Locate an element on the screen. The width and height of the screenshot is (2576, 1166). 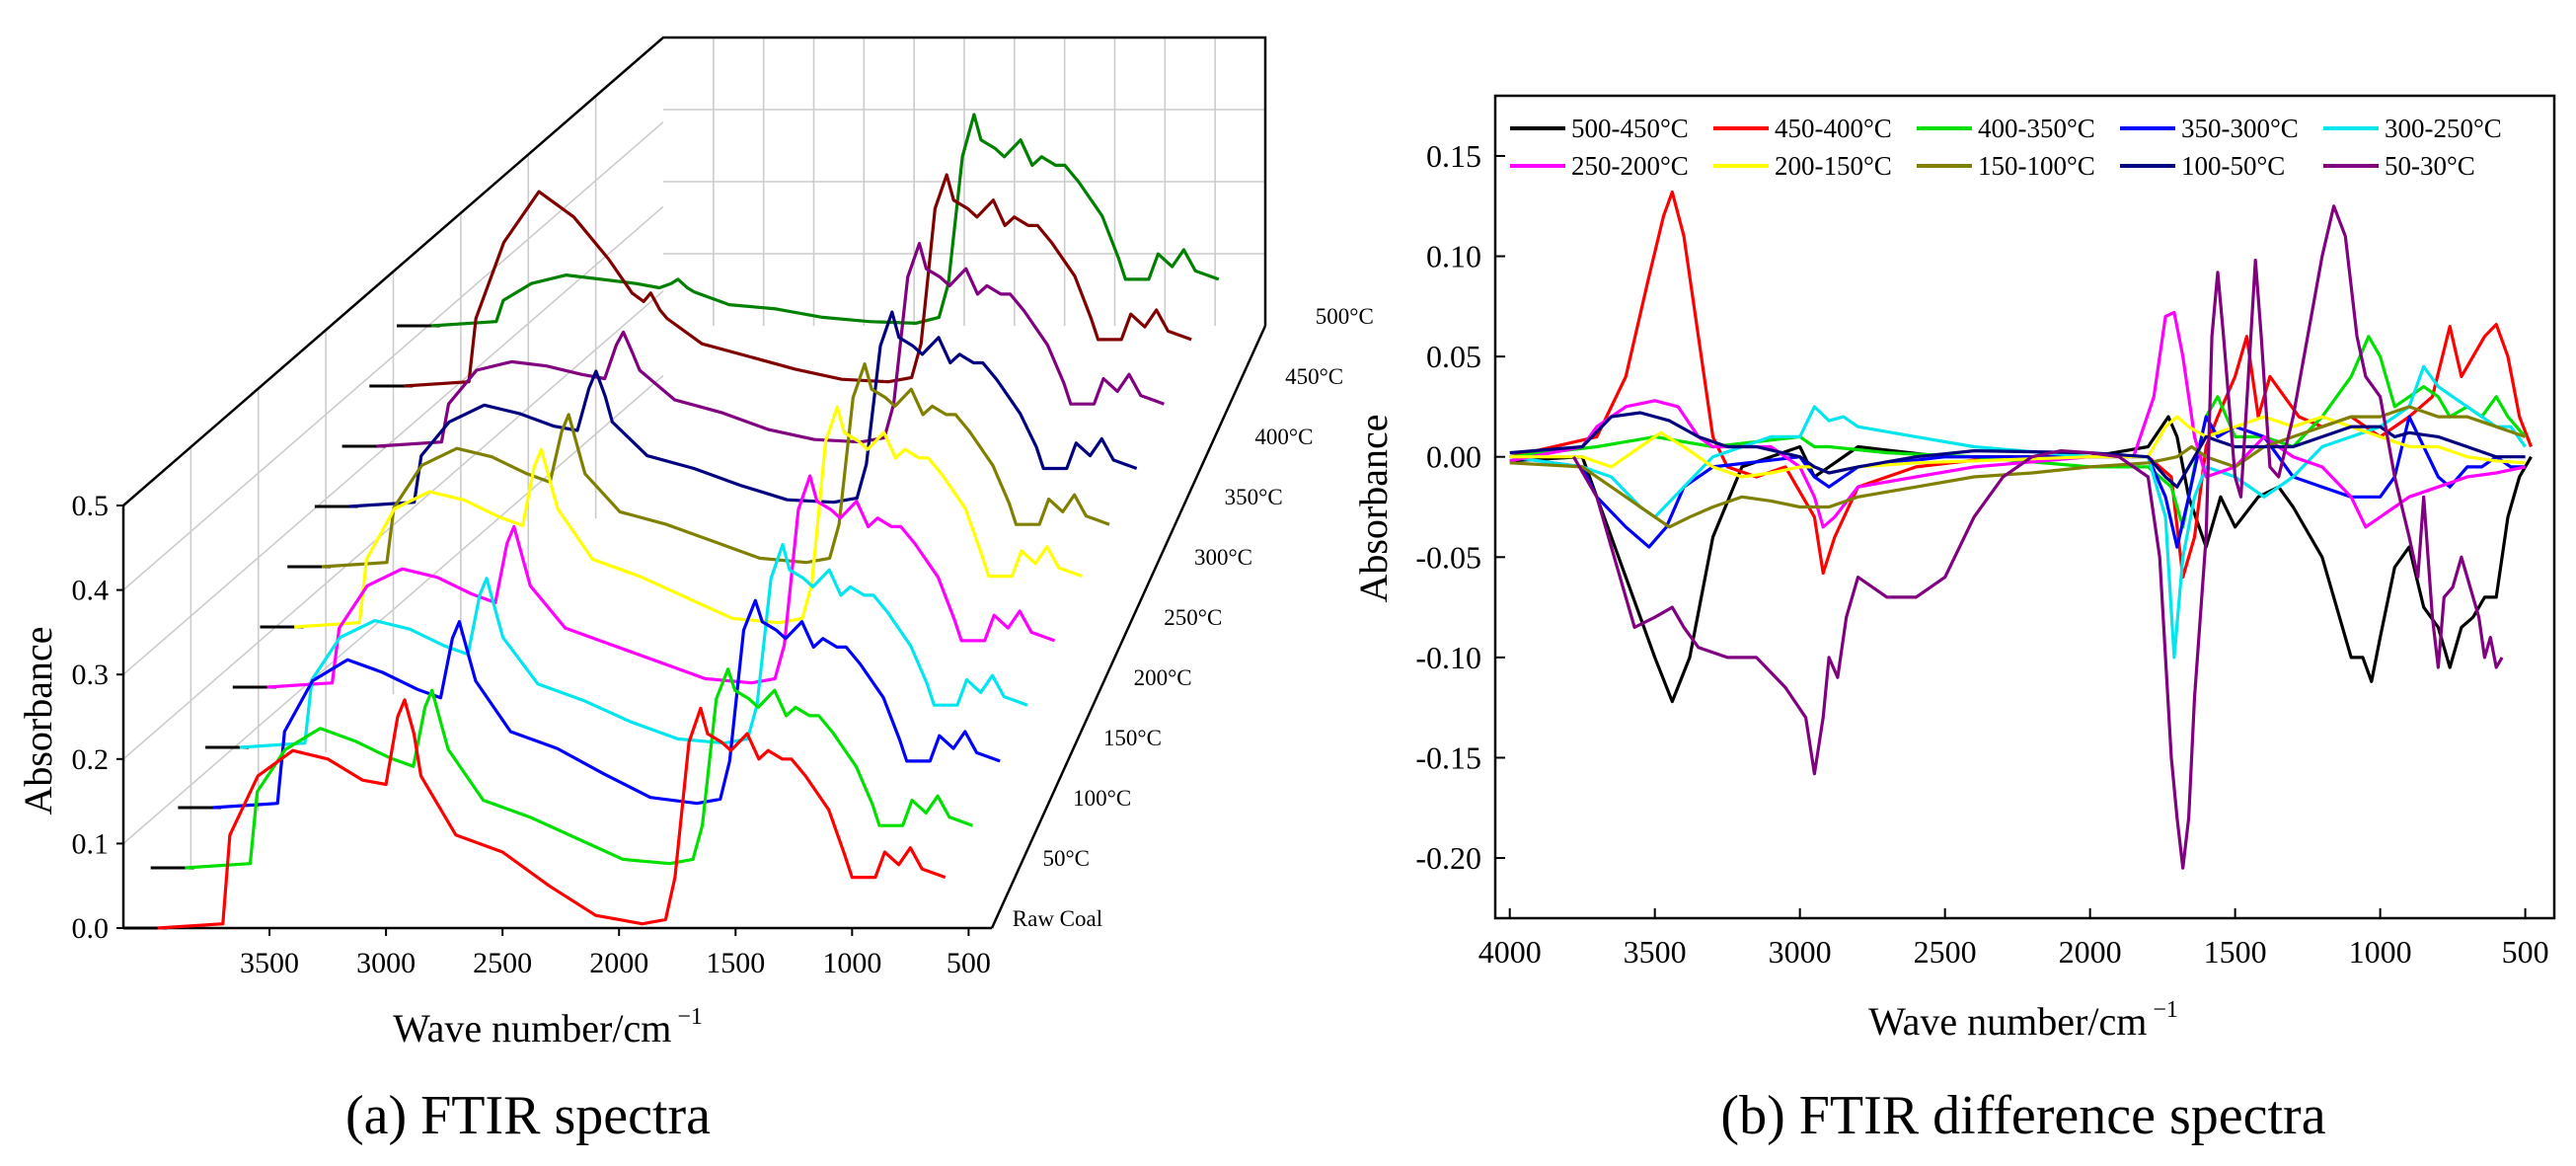
panel-a-x-label: Wave number/cm −1 is located at coordinates (548, 1027).